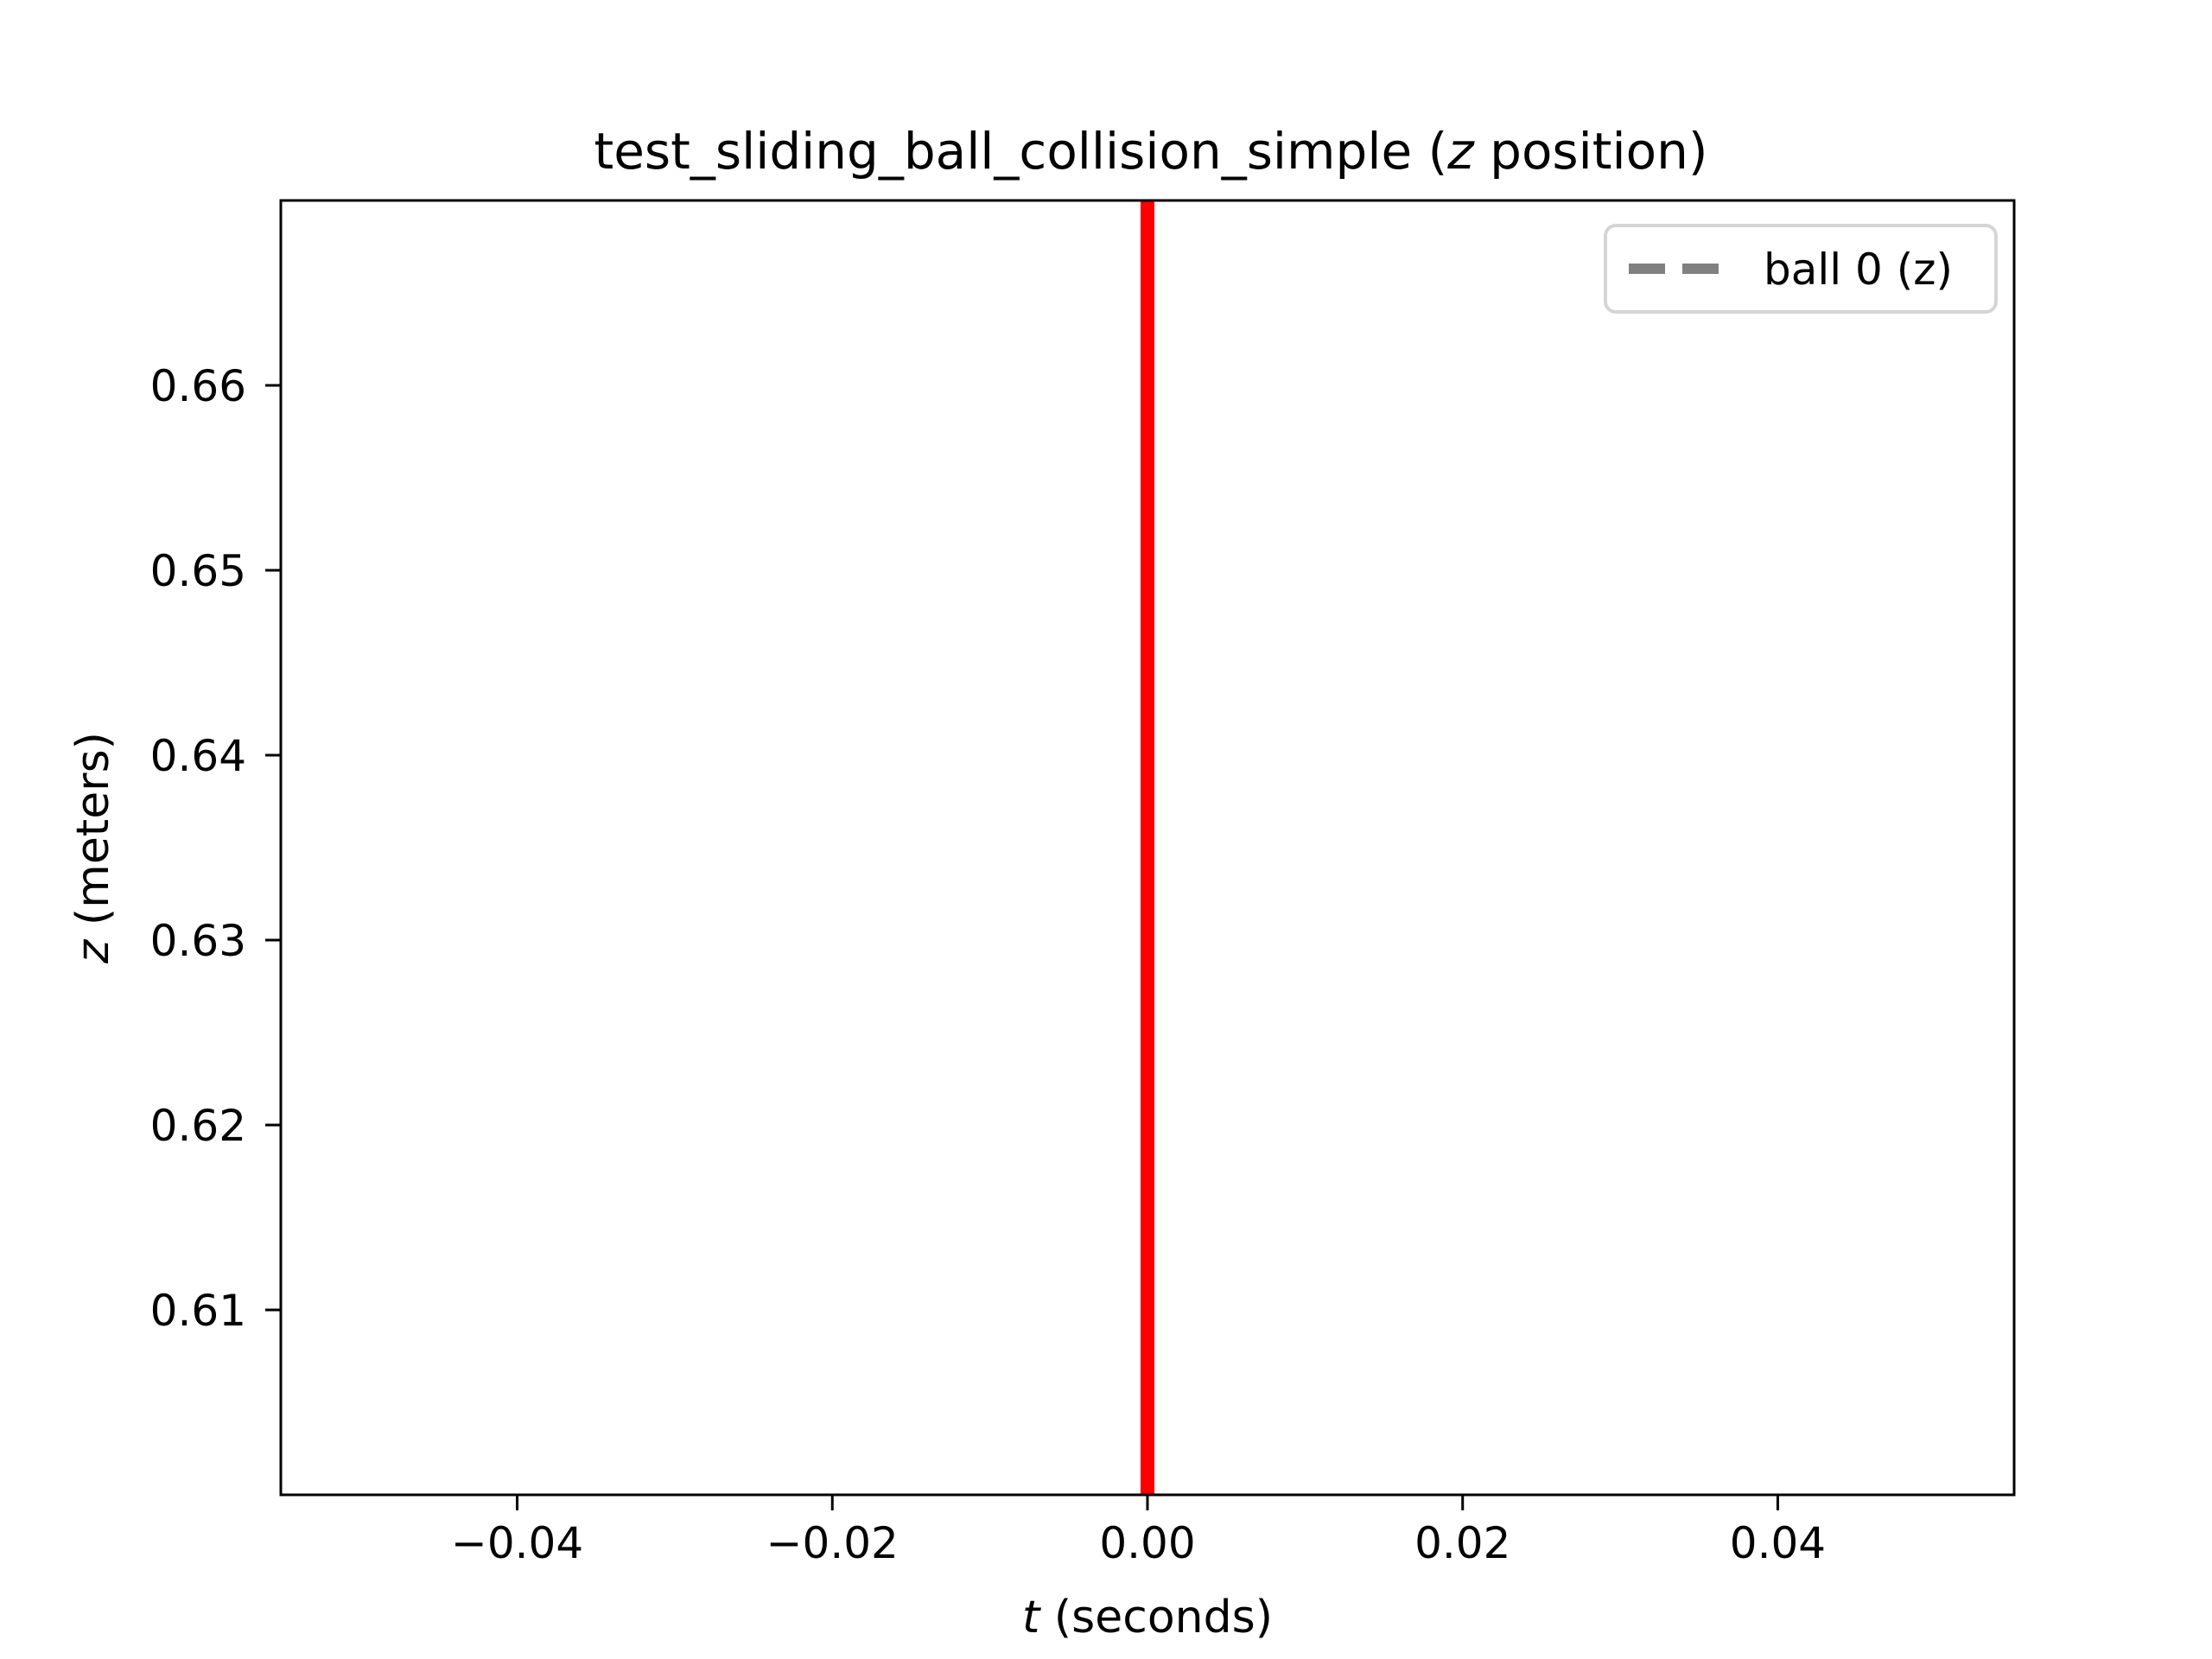  What do you see at coordinates (198, 756) in the screenshot?
I see `y-tick-label-3: 0.64` at bounding box center [198, 756].